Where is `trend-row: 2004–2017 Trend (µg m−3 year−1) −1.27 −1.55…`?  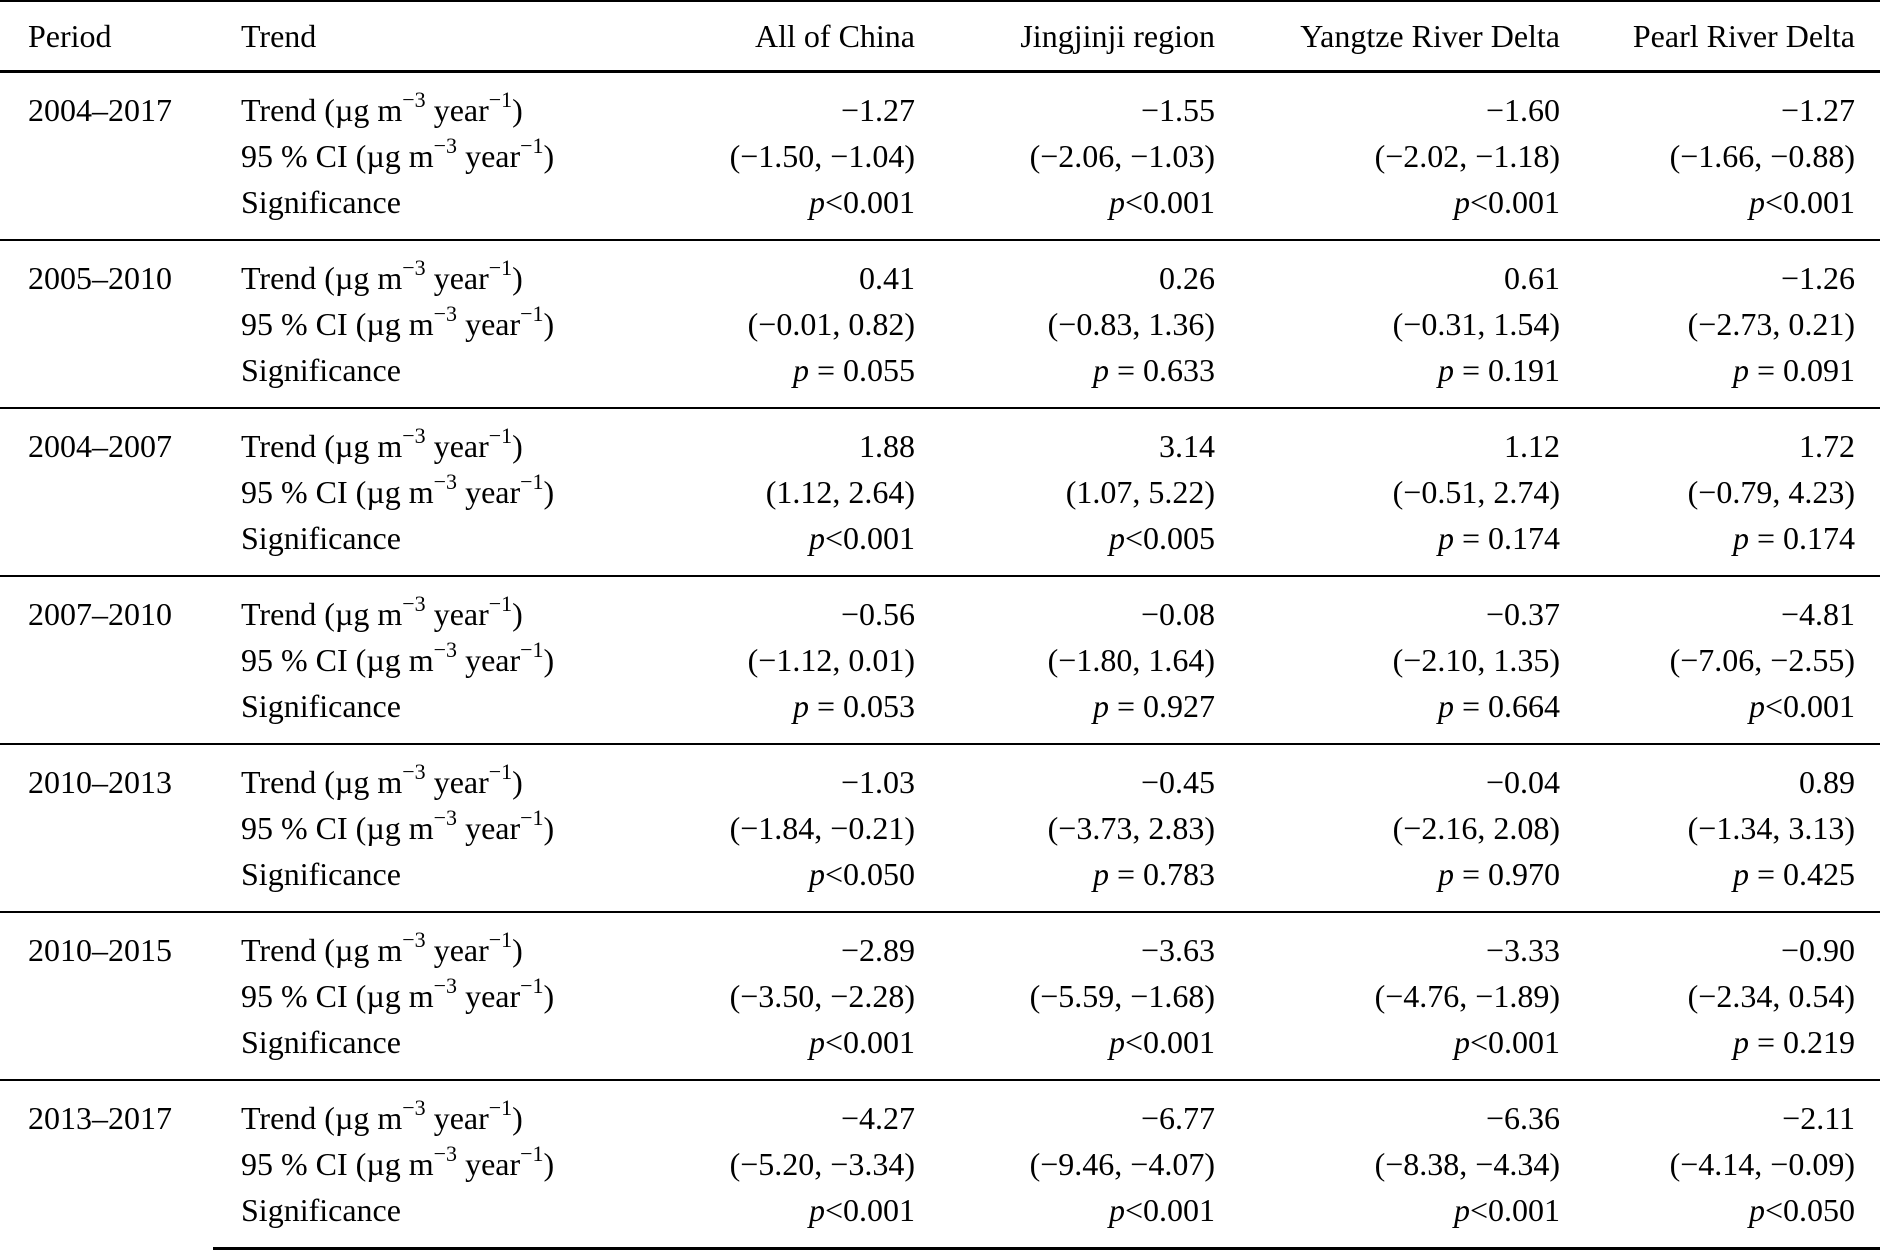 trend-row: 2004–2017 Trend (µg m−3 year−1) −1.27 −1.55… is located at coordinates (940, 103).